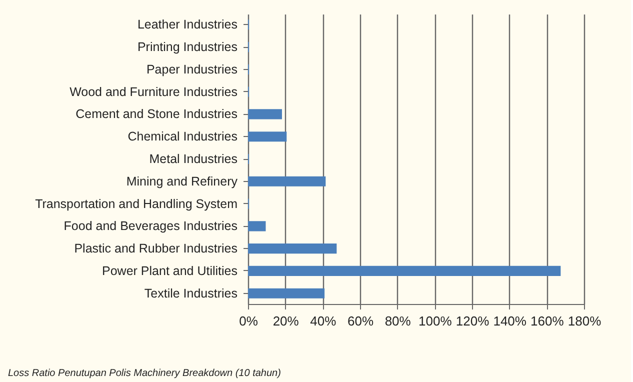  Describe the element at coordinates (156, 249) in the screenshot. I see `y-tick-label: Plastic and Rubber Industries` at that location.